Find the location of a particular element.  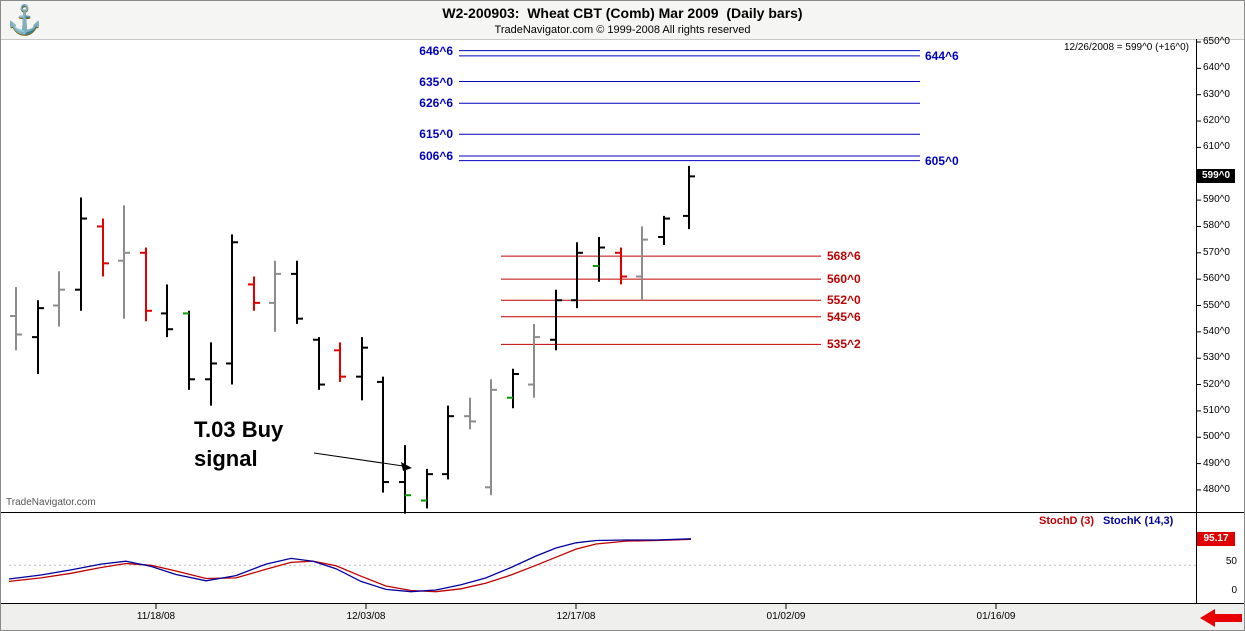

current-price-badge: 599^0 is located at coordinates (1216, 176).